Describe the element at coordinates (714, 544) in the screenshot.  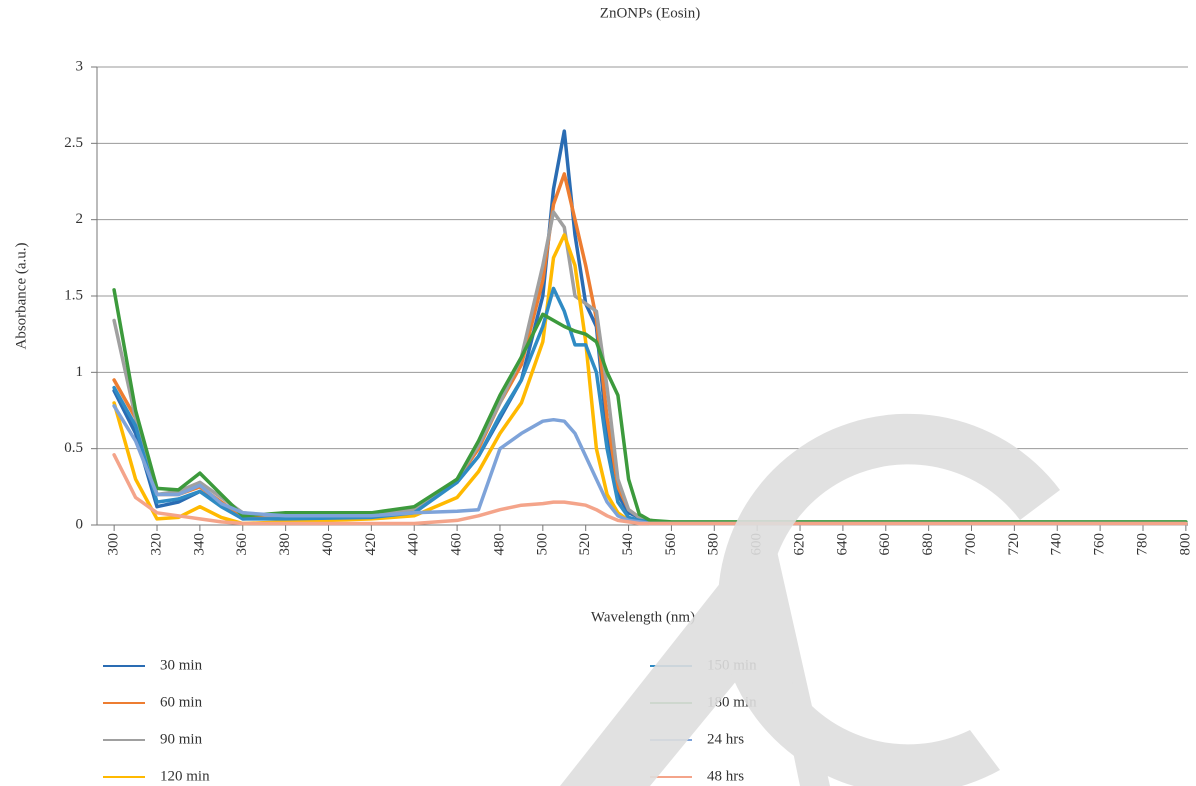
I see `x-tick-label: 580` at that location.